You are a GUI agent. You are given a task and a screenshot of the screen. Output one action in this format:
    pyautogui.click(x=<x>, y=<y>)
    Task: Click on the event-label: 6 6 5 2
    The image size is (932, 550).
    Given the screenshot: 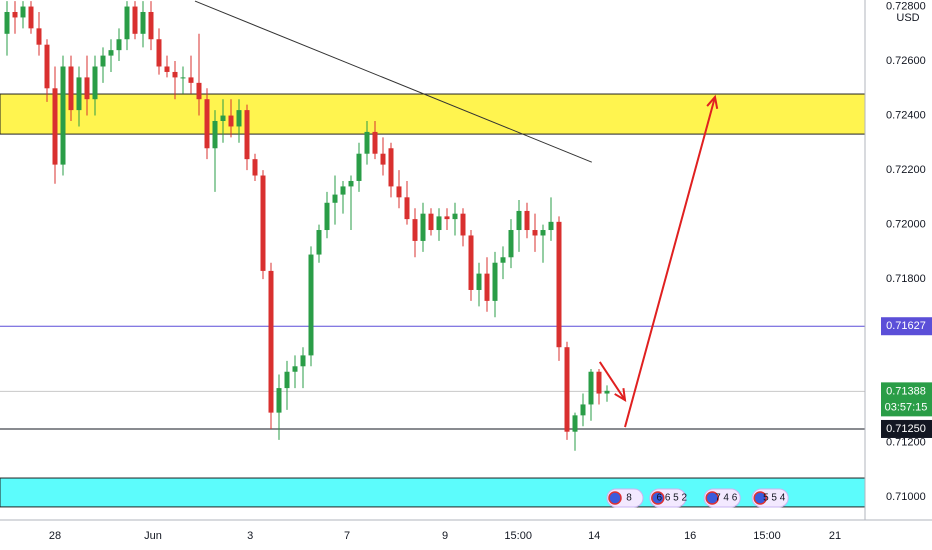 What is the action you would take?
    pyautogui.click(x=672, y=498)
    